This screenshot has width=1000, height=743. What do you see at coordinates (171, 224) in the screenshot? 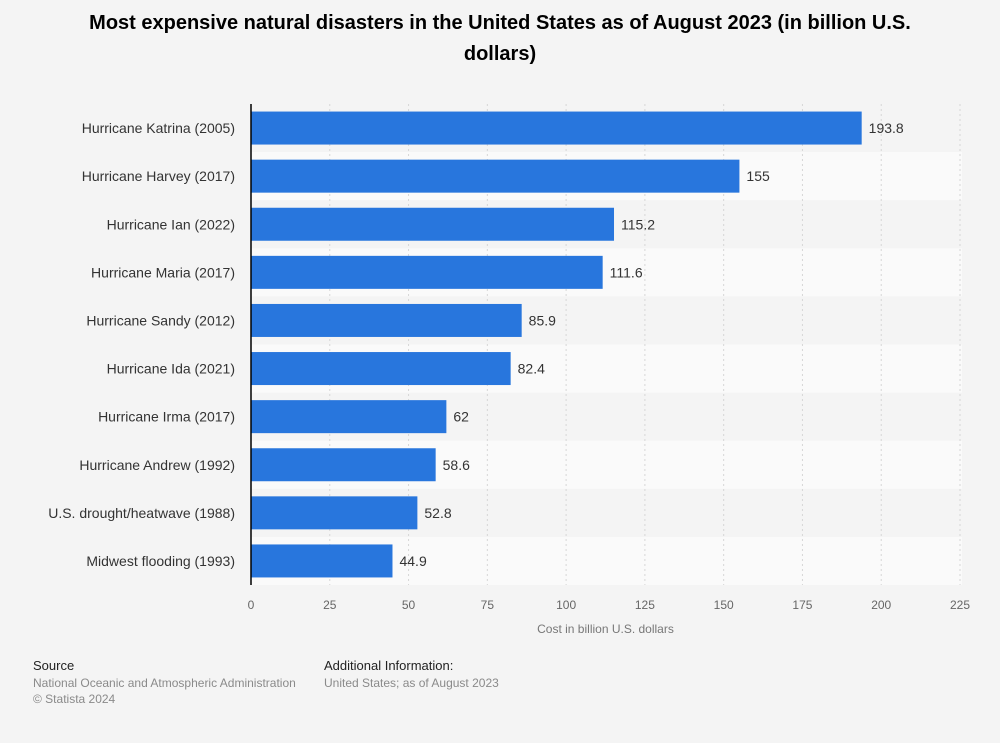
I see `category-label: Hurricane Ian (2022)` at bounding box center [171, 224].